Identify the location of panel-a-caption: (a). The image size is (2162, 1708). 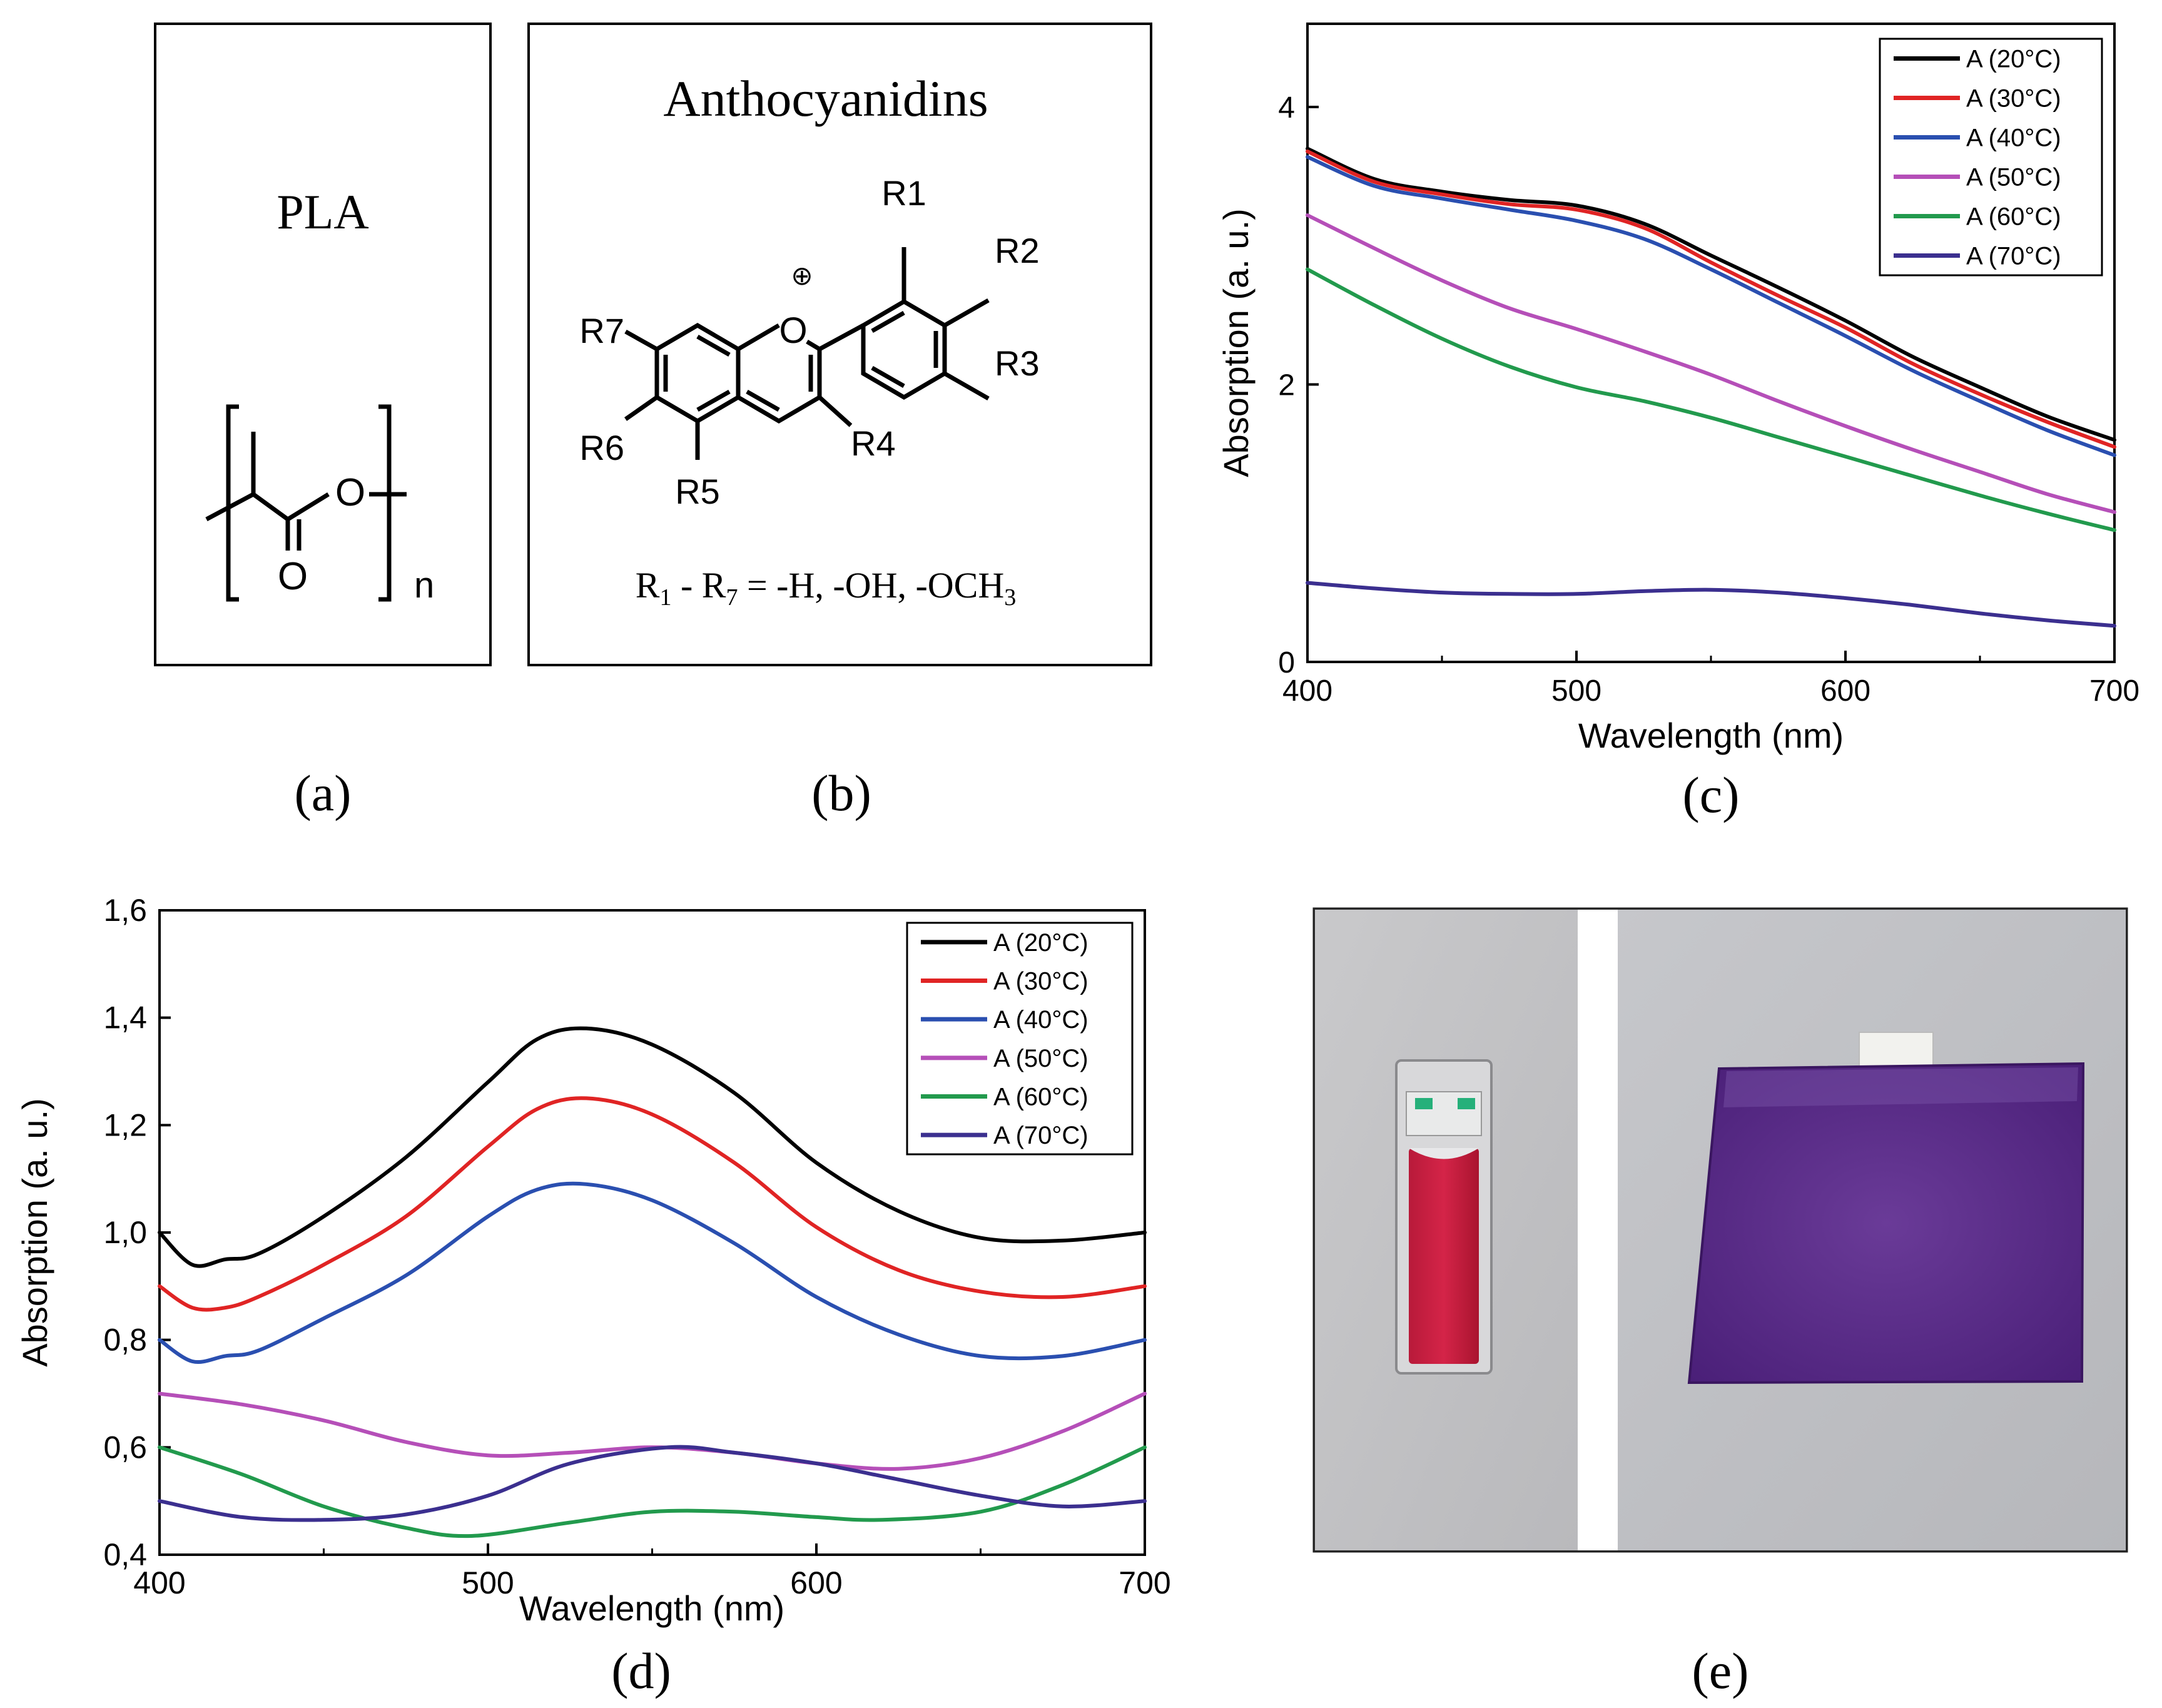
(322, 793).